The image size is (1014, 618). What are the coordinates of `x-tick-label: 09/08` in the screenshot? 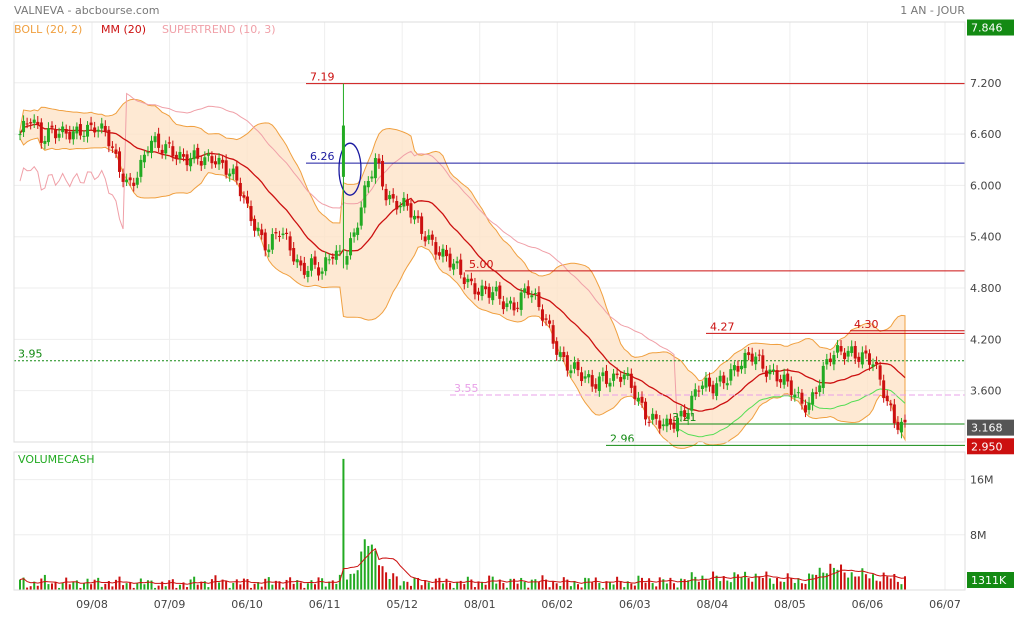 It's located at (92, 604).